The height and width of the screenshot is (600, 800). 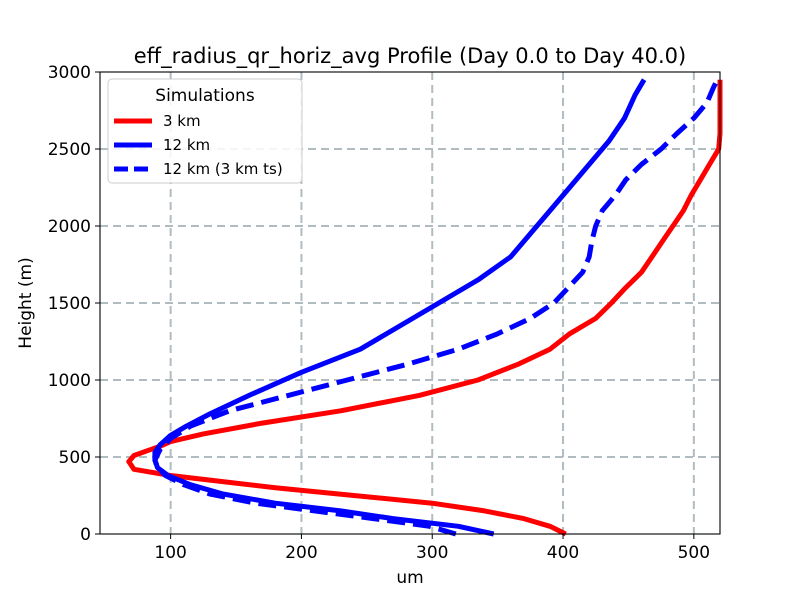 I want to click on y-axis: 0 500 1000 1500 2000 2500 3000, so click(x=74, y=304).